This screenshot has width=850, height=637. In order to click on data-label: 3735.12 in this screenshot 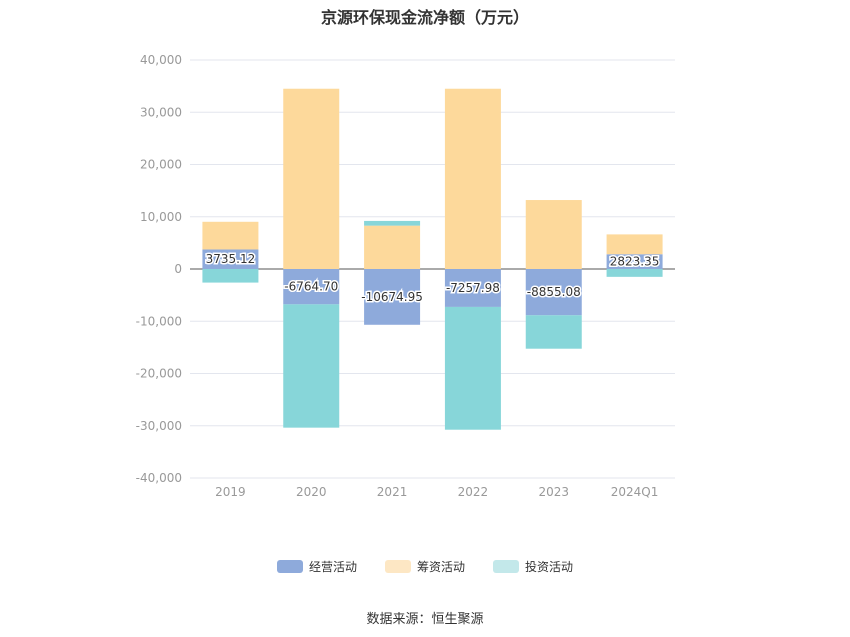, I will do `click(231, 259)`.